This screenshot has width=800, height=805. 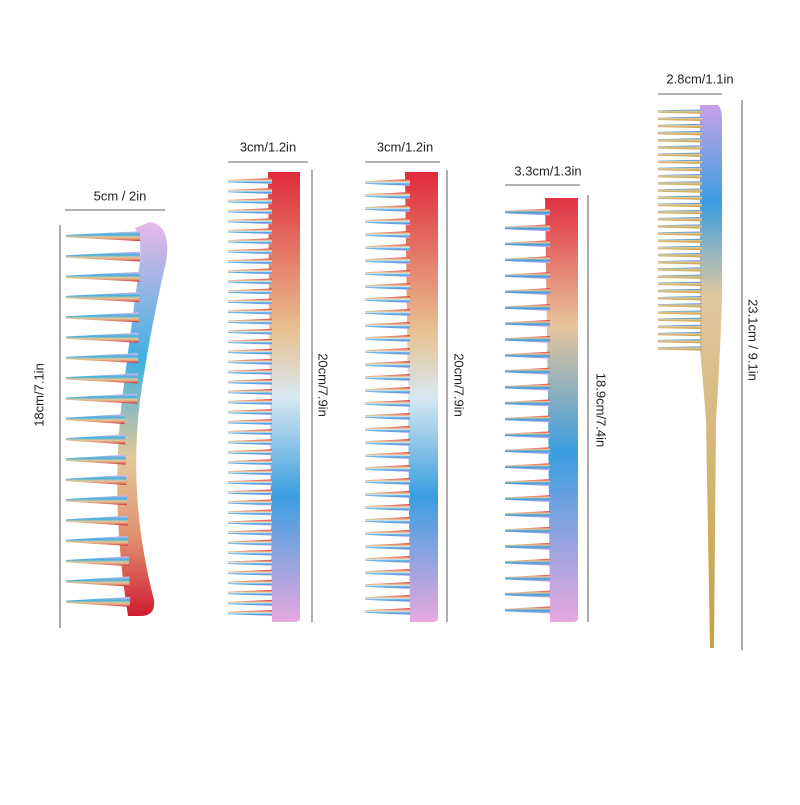 What do you see at coordinates (699, 78) in the screenshot?
I see `width-label: 2.8cm/1.1in` at bounding box center [699, 78].